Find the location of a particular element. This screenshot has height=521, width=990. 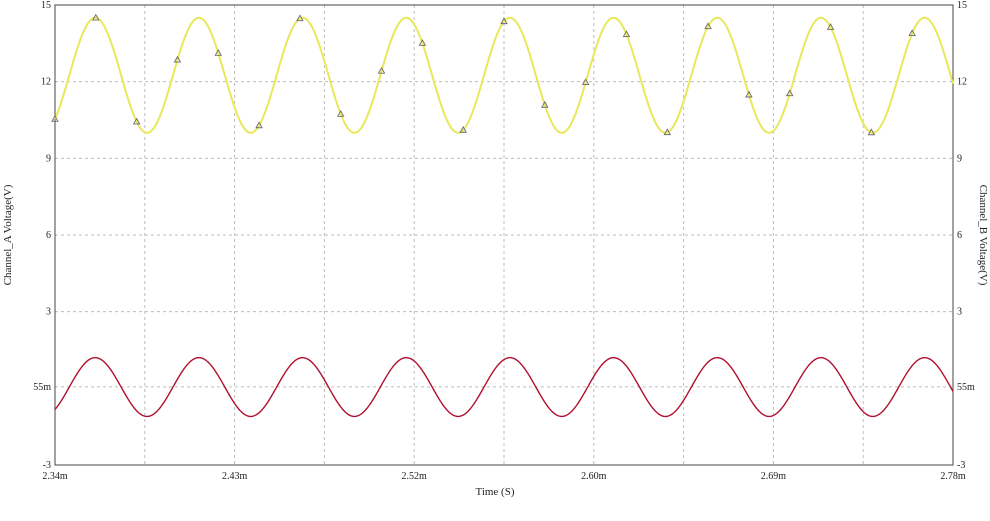

y-tick-label-right: -3 is located at coordinates (961, 465).